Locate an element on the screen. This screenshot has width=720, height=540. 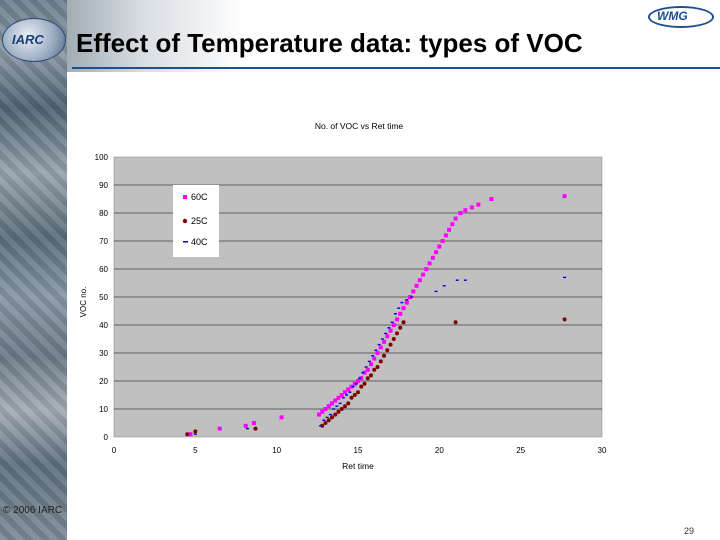
series-25c is located at coordinates (376, 377).